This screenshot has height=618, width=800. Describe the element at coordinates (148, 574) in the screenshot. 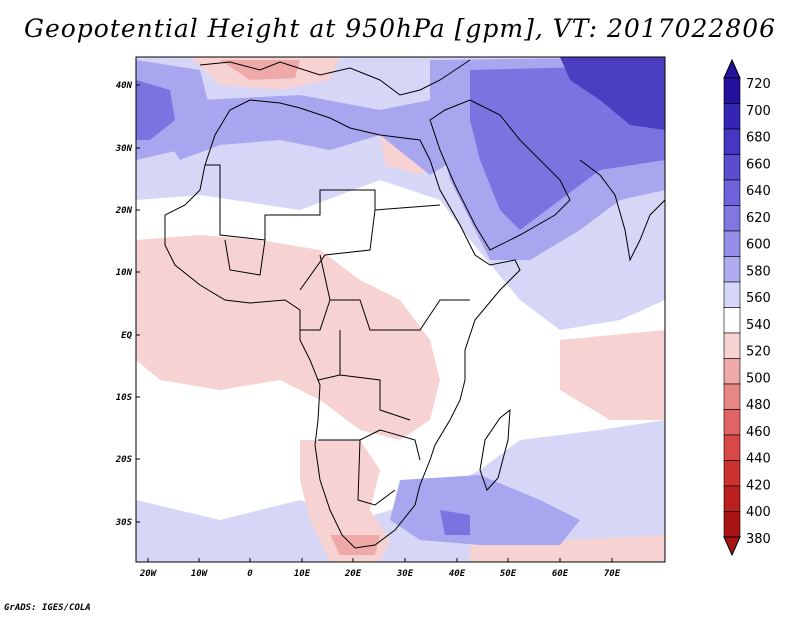

I see `lon-label: 20W` at that location.